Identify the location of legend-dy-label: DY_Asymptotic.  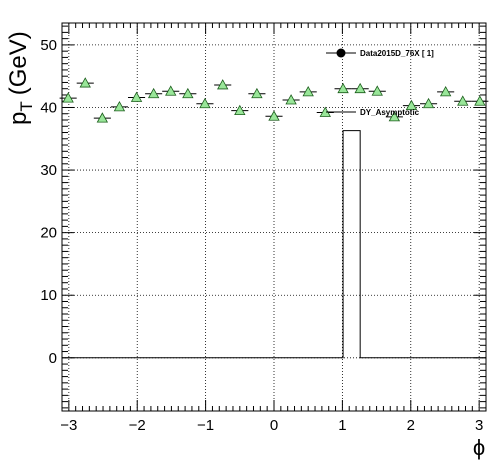
(390, 112).